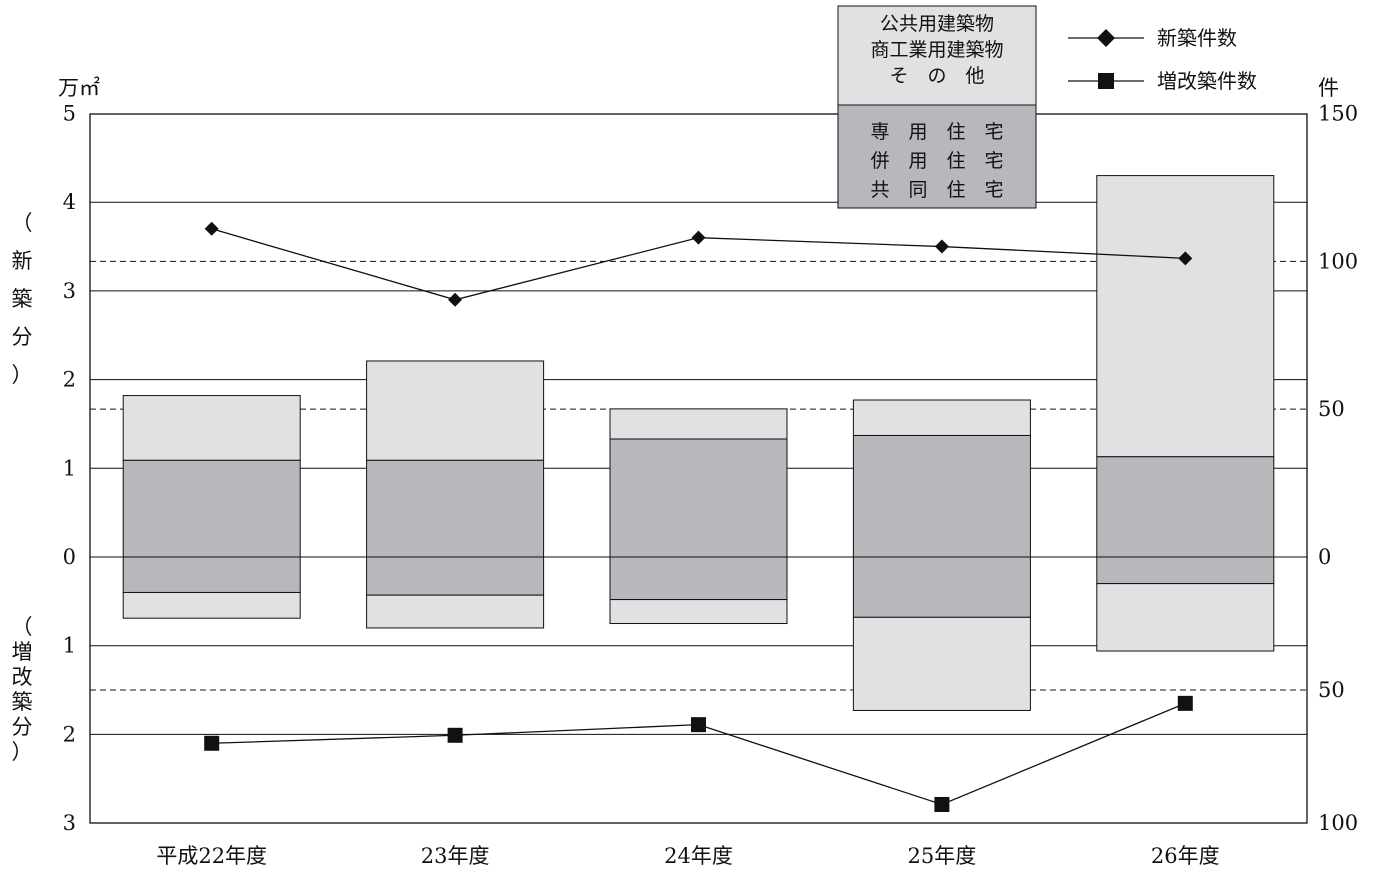 This screenshot has width=1377, height=873. What do you see at coordinates (1106, 81) in the screenshot?
I see `legend-ext-marker-icon` at bounding box center [1106, 81].